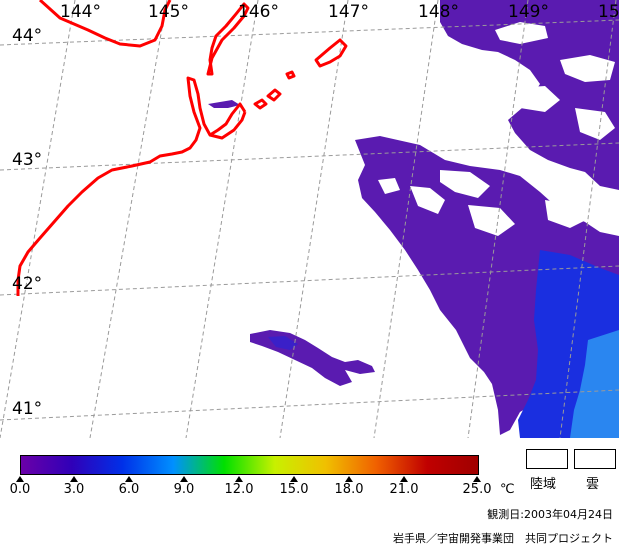 This screenshot has height=546, width=619. I want to click on colorbar-label-3: 3.0, so click(74, 489).